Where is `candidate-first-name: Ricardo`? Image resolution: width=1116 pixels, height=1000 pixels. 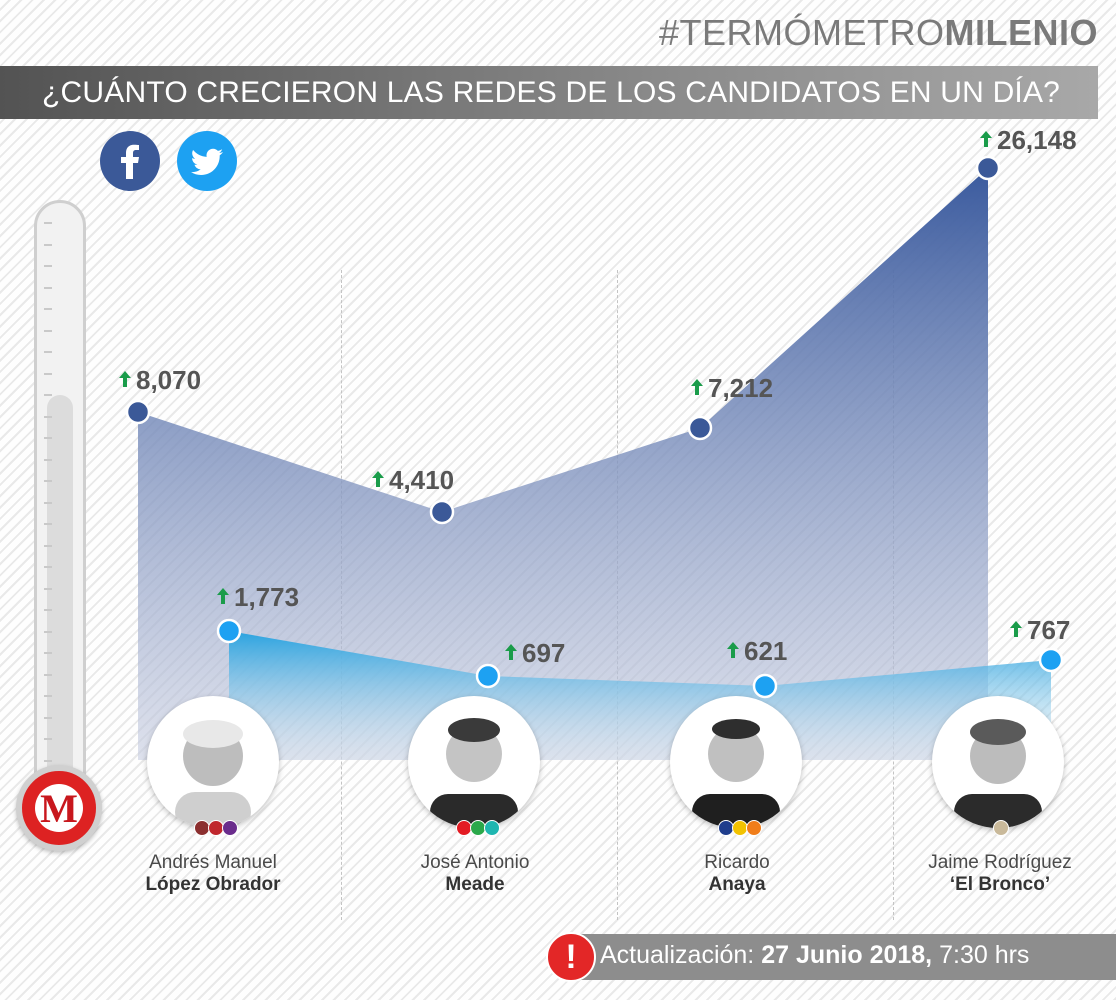
candidate-first-name: Ricardo is located at coordinates (737, 862).